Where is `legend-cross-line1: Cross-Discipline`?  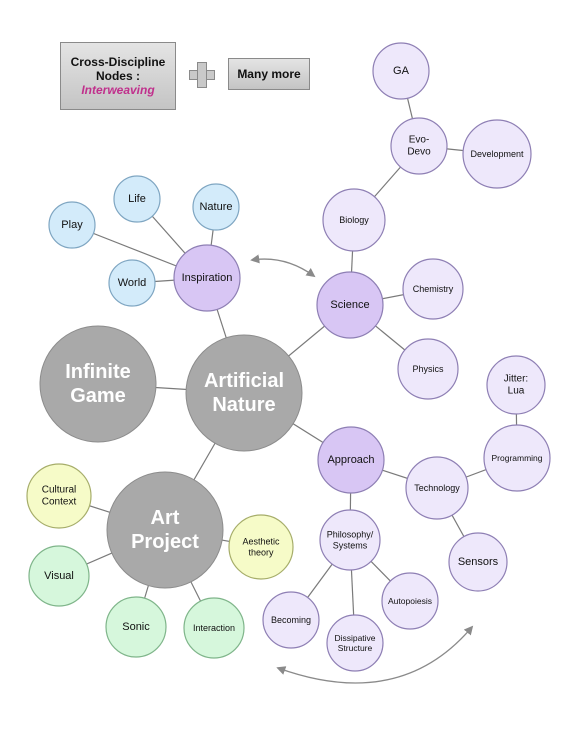
legend-cross-line1: Cross-Discipline is located at coordinates (118, 62).